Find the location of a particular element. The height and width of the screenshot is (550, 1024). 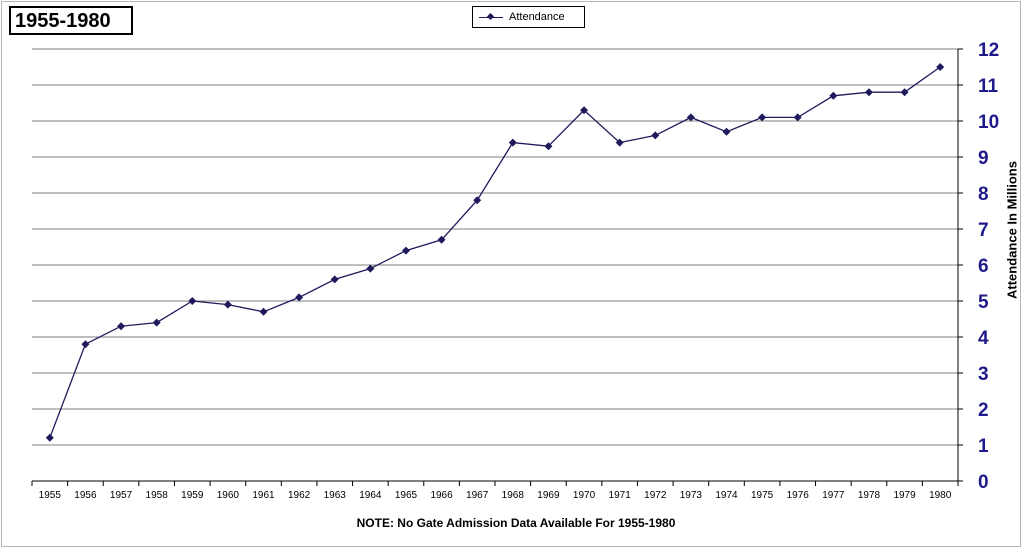

x-tick-label: 1964 is located at coordinates (370, 495).